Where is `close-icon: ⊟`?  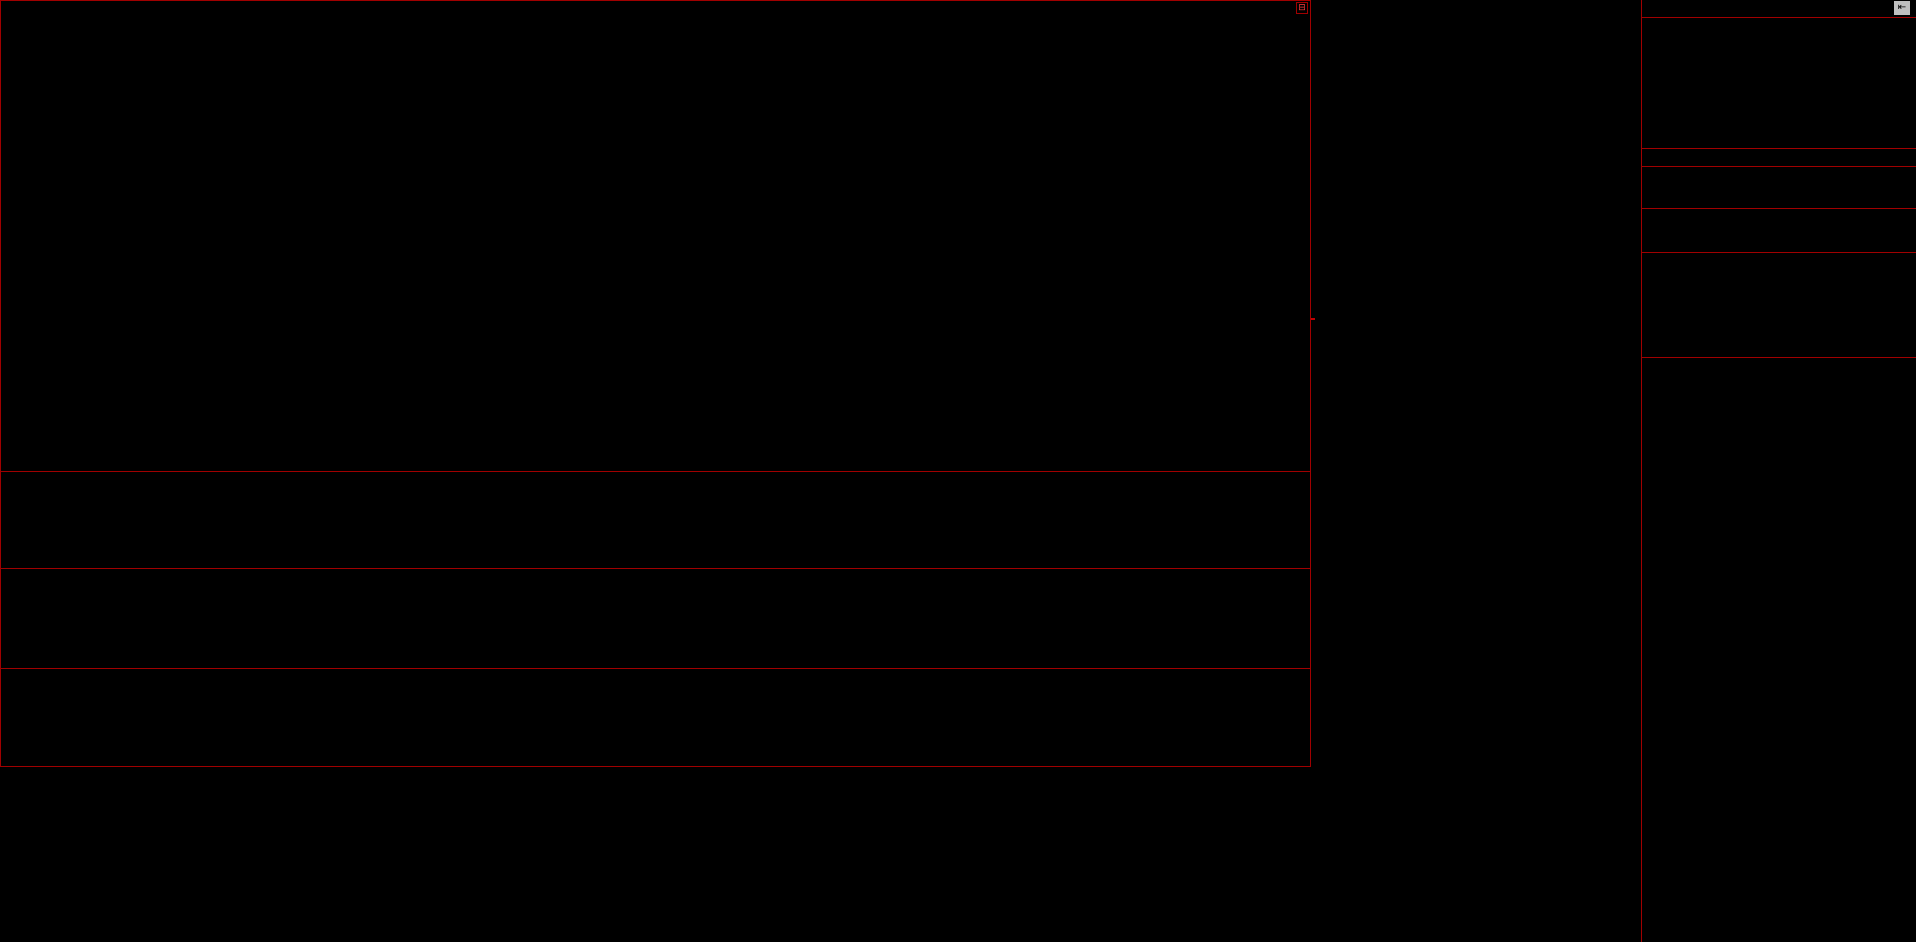 close-icon: ⊟ is located at coordinates (1302, 8).